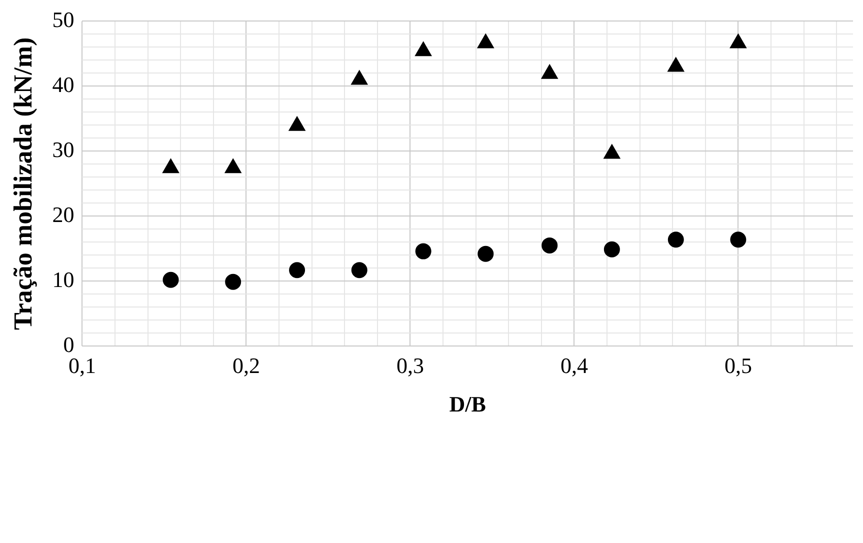 This screenshot has height=543, width=863. I want to click on y-tick-label: 40, so click(63, 84).